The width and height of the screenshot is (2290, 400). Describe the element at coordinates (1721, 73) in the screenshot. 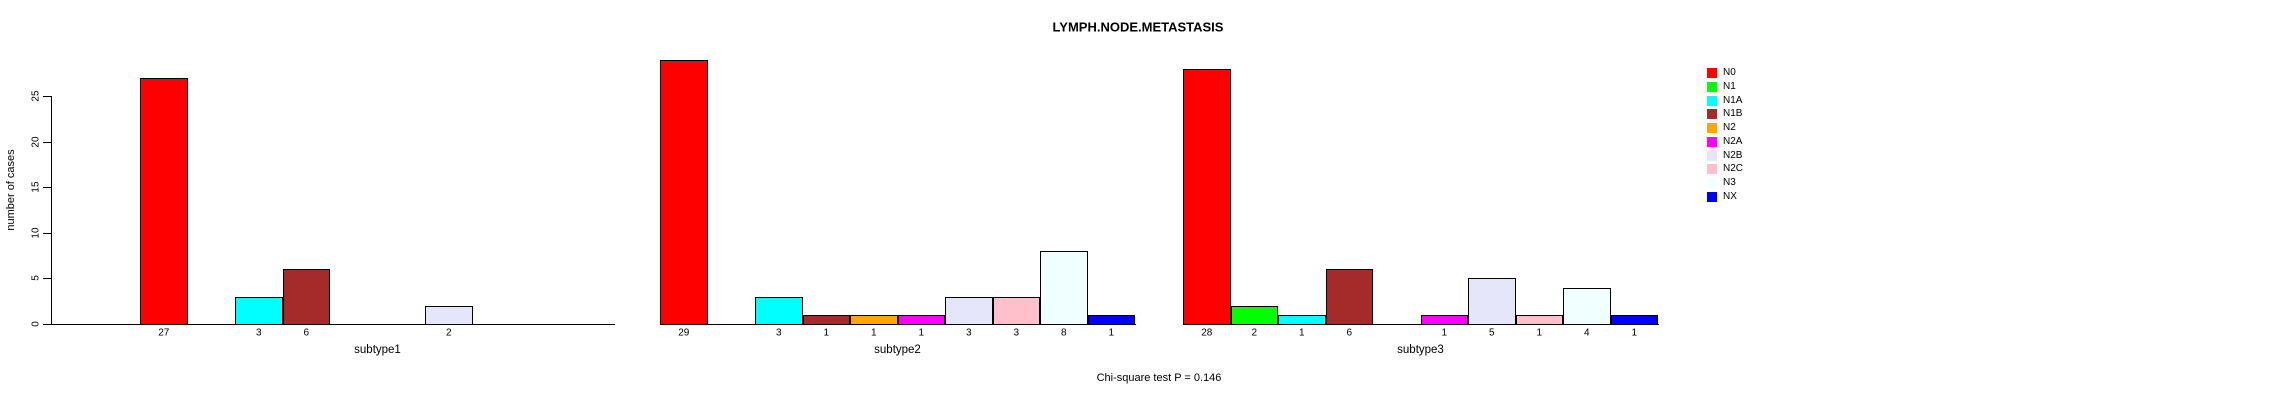

I see `legend-row-n0: N0` at that location.